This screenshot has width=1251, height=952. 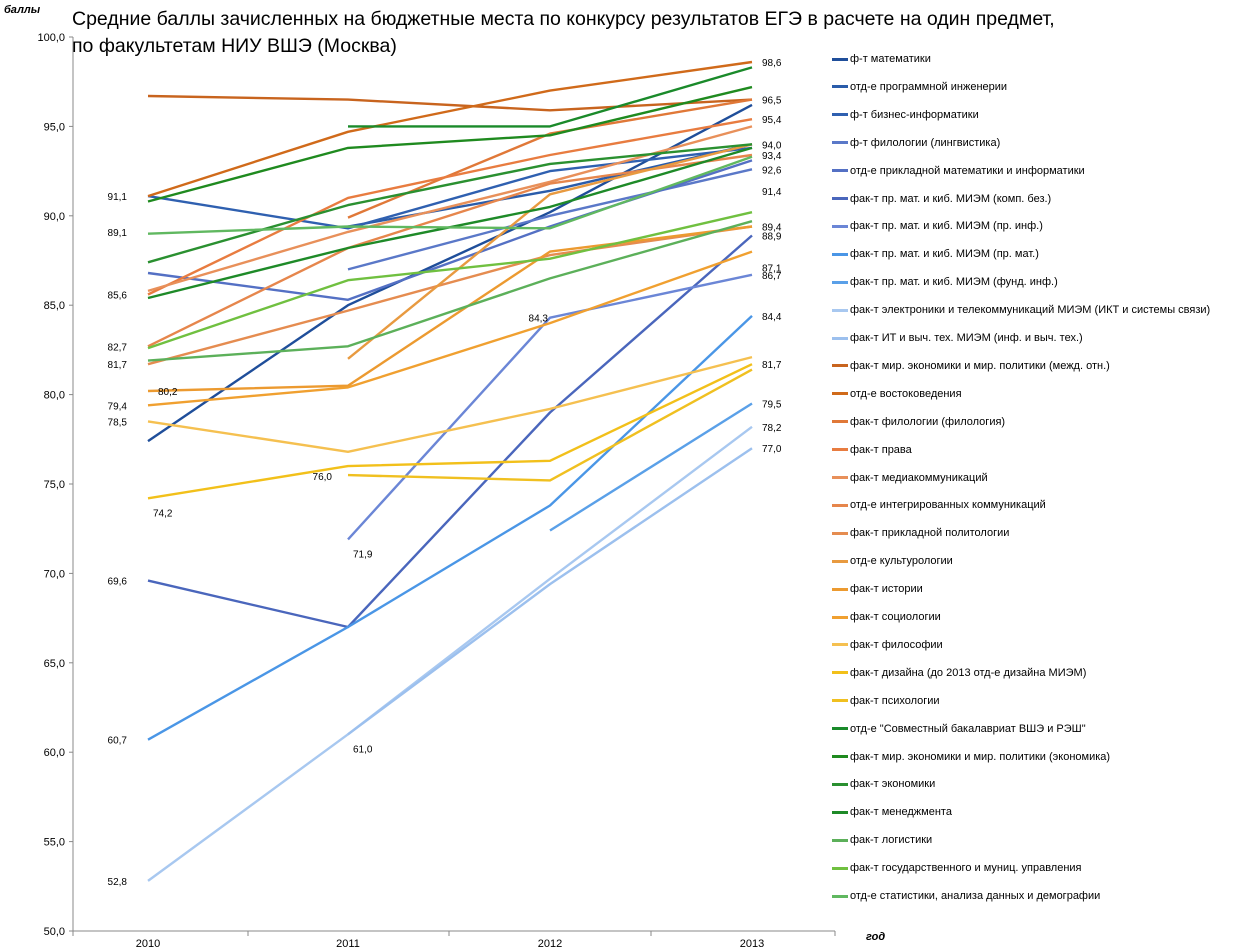 What do you see at coordinates (772, 317) in the screenshot?
I see `data-label: 84,4` at bounding box center [772, 317].